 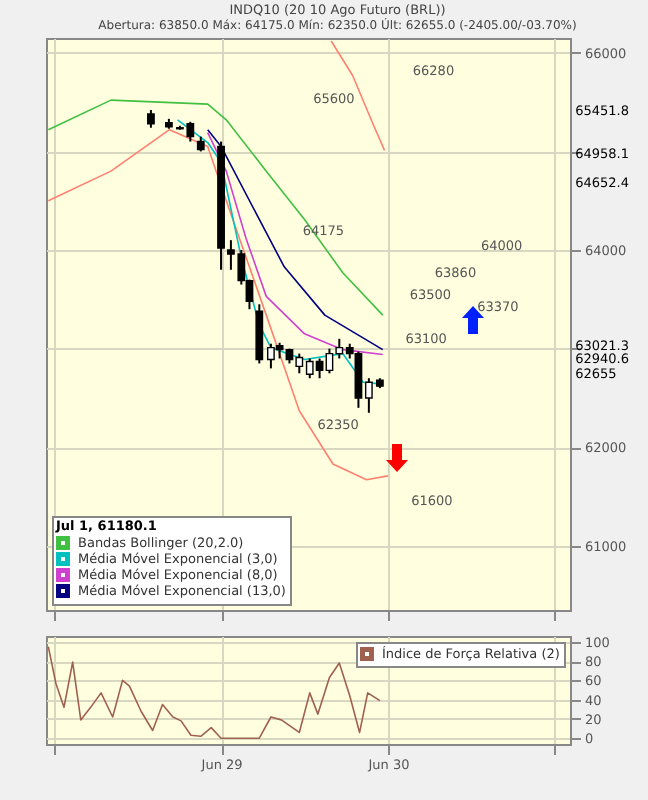 I want to click on candlestick, so click(x=271, y=356).